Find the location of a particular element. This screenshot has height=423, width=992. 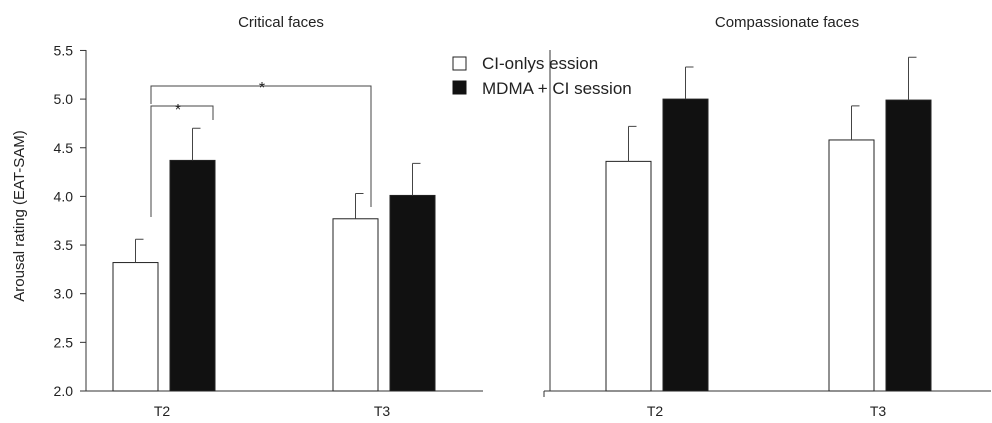

y-tick-label: 2.0 is located at coordinates (64, 391).